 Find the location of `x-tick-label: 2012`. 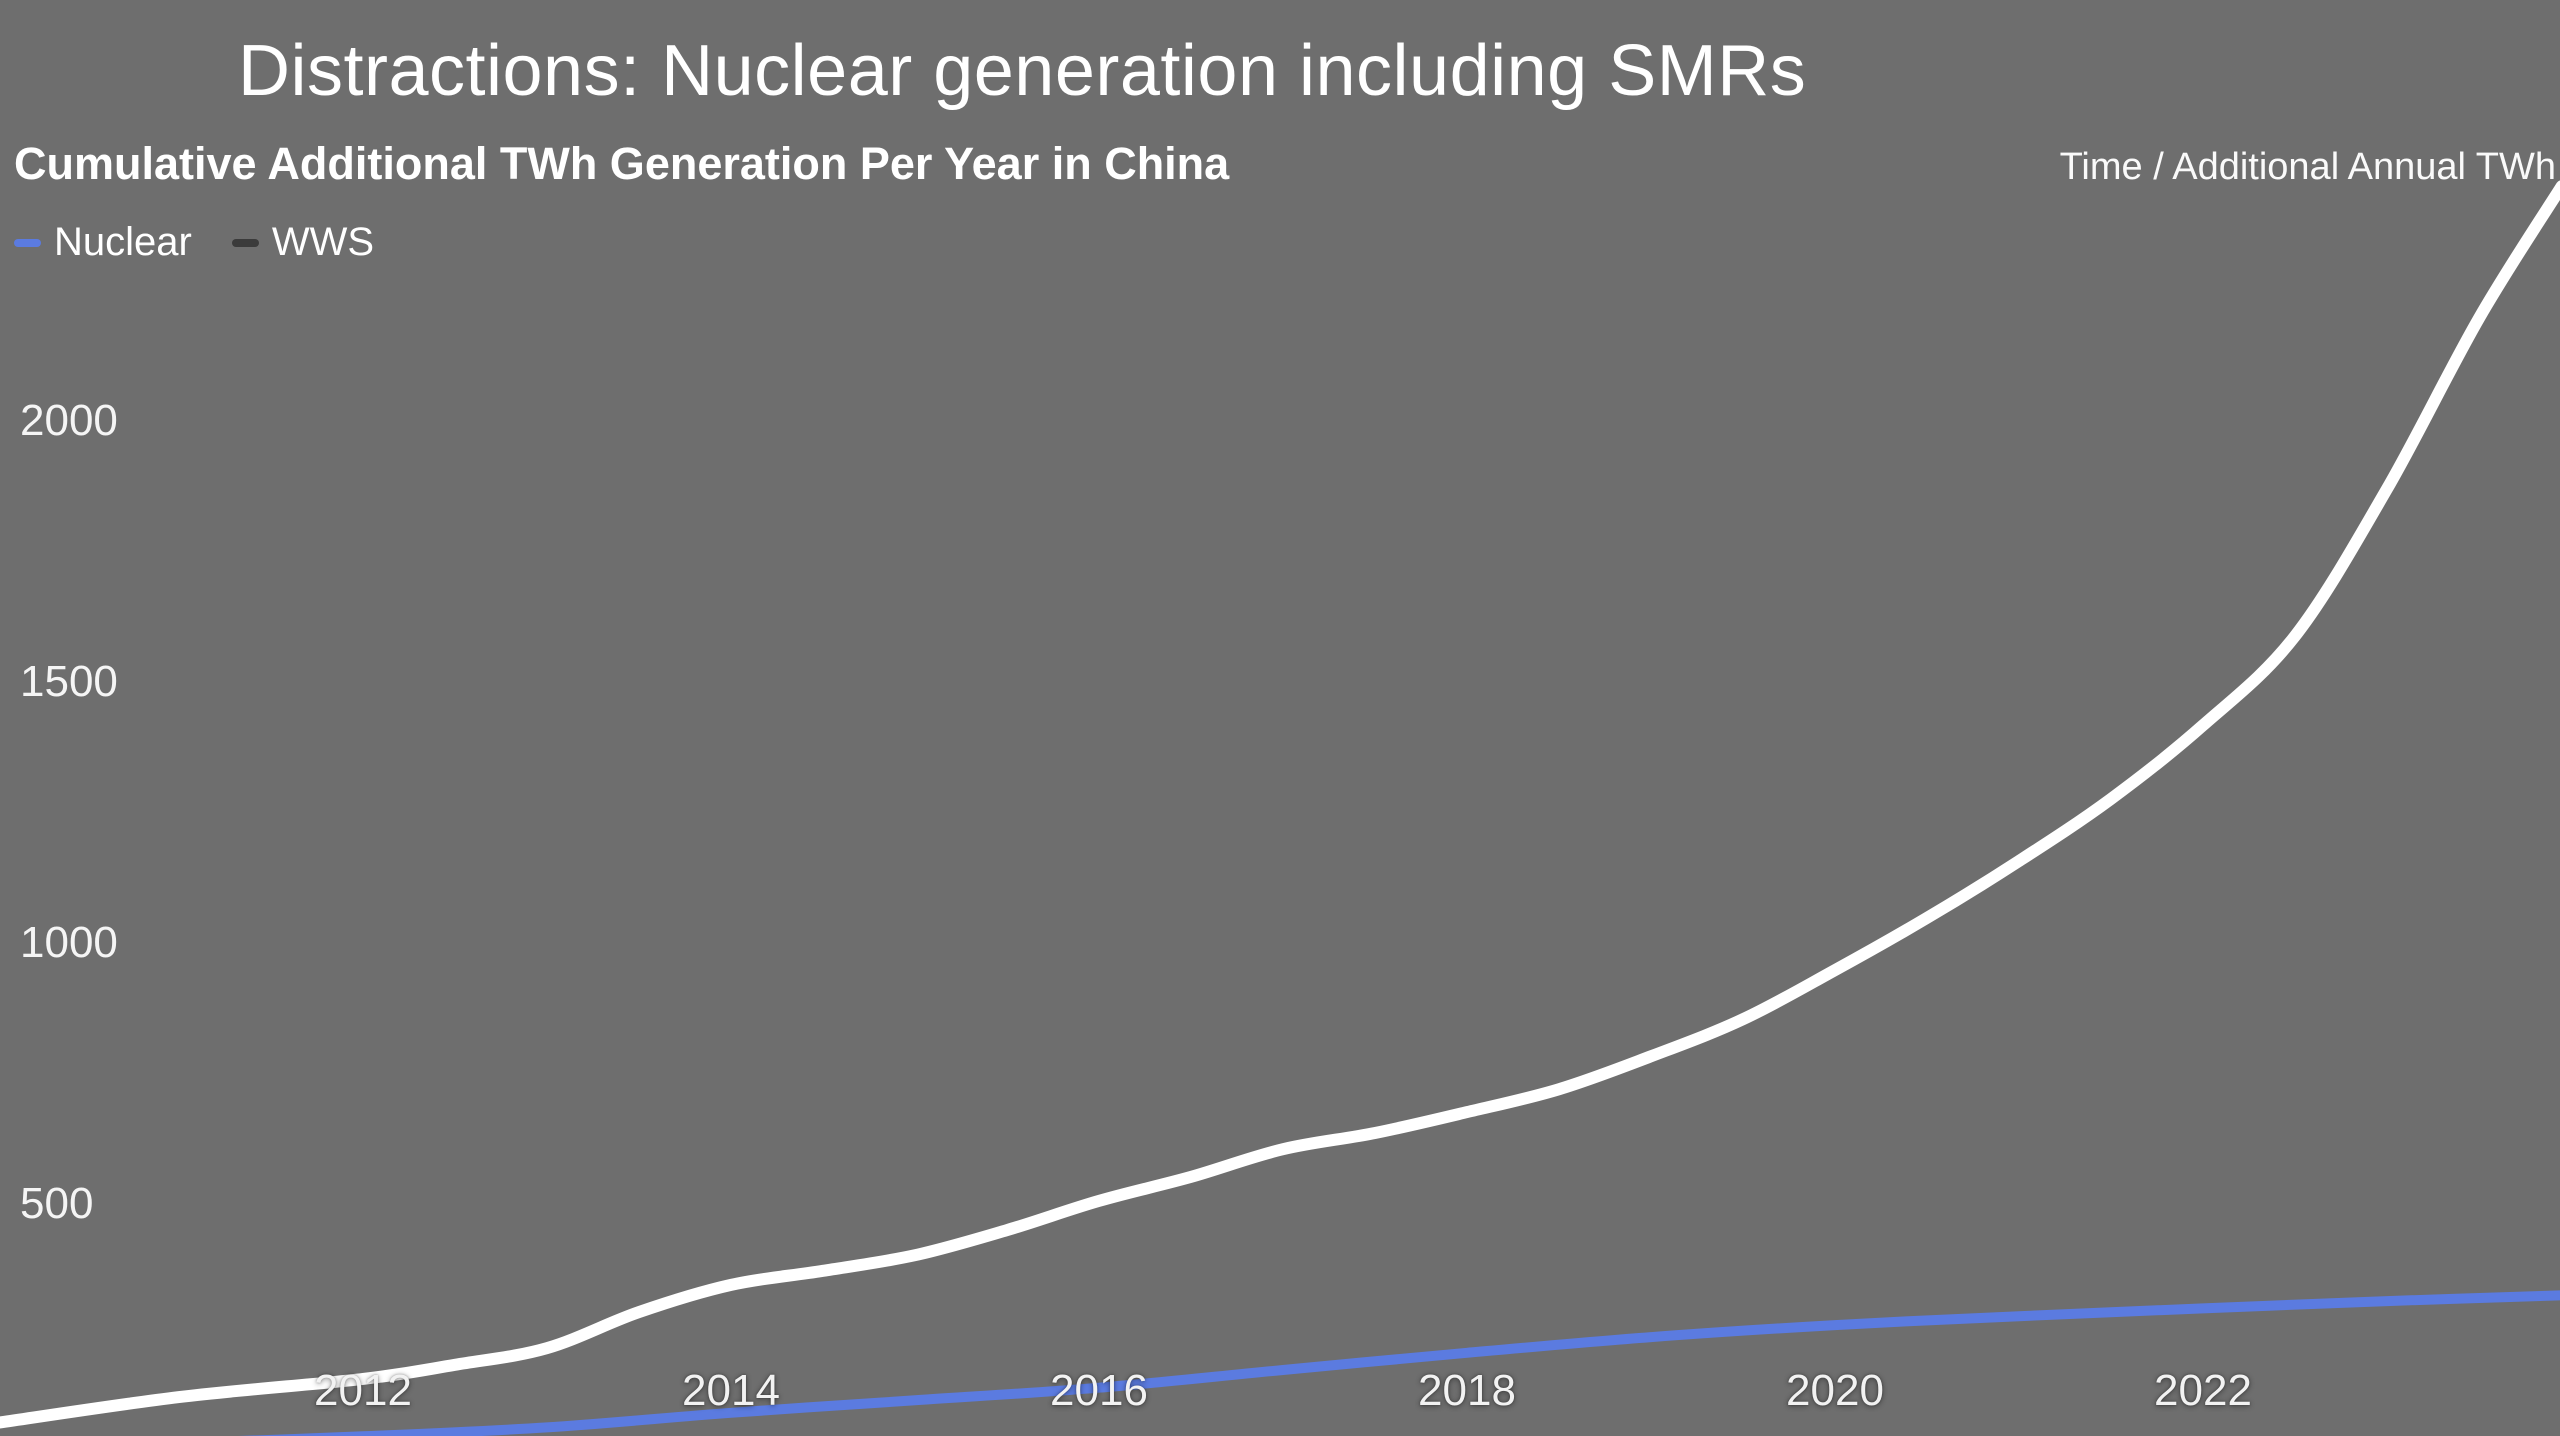

x-tick-label: 2012 is located at coordinates (363, 1390).